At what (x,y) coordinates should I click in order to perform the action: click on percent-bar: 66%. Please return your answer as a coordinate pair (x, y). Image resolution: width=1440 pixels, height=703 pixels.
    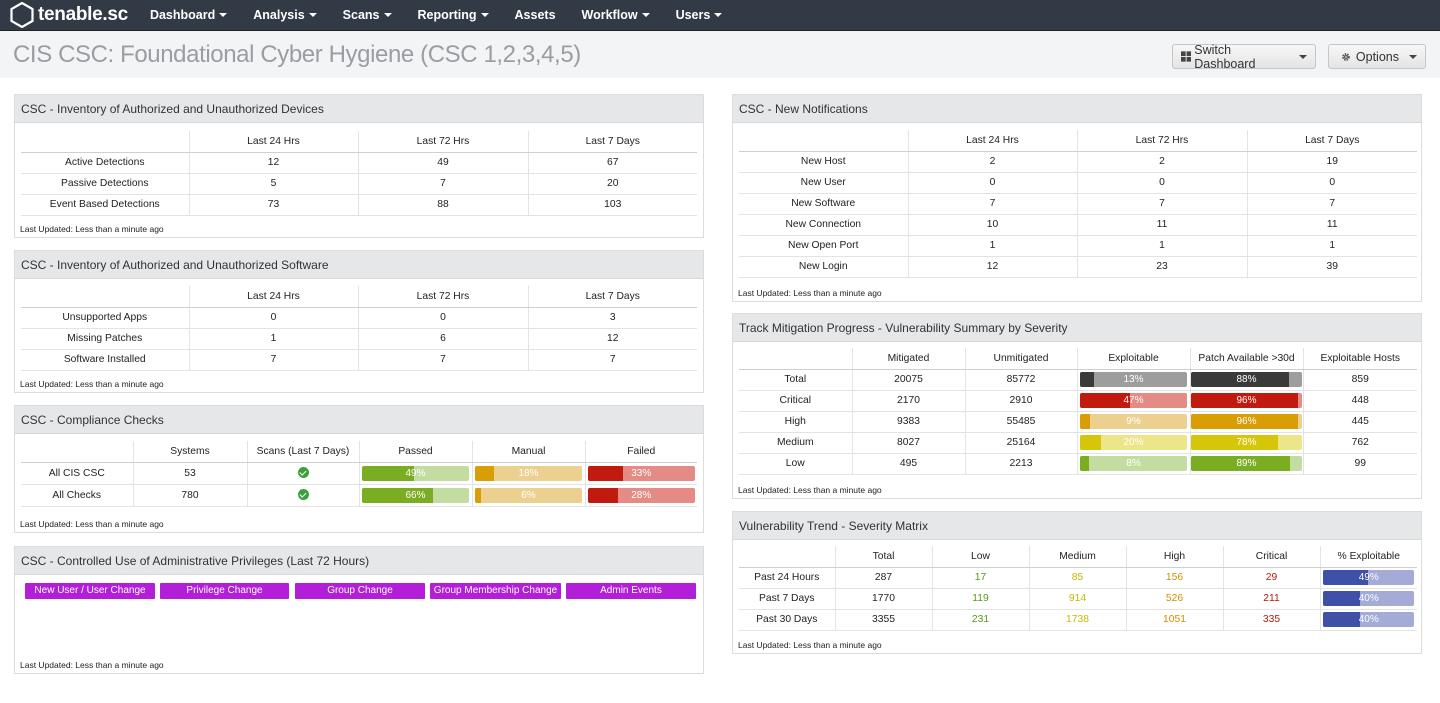
    Looking at the image, I should click on (415, 495).